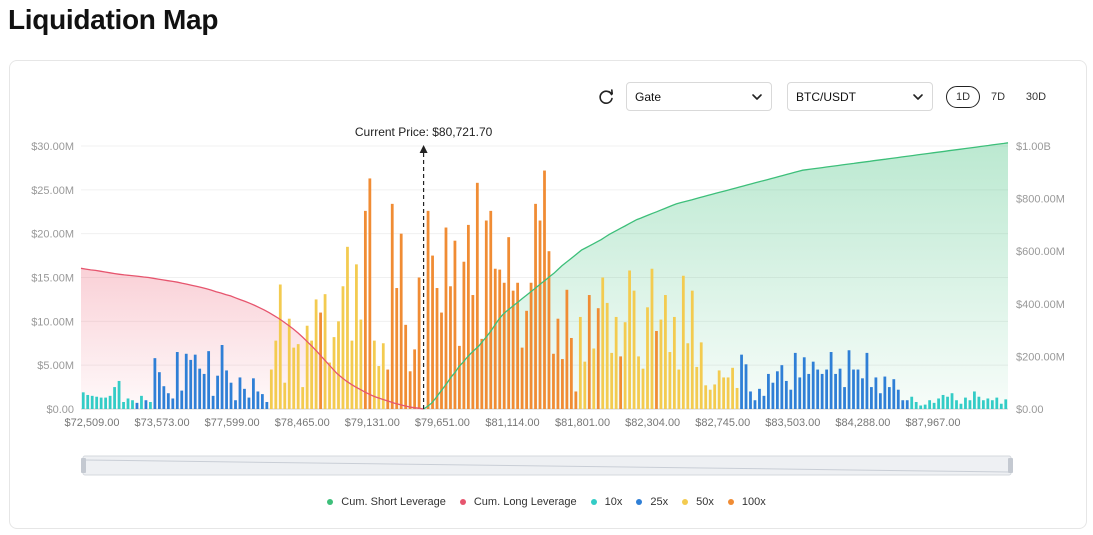 The image size is (1093, 535). Describe the element at coordinates (1040, 357) in the screenshot. I see `right-axis-tick-label: $200.00M` at that location.